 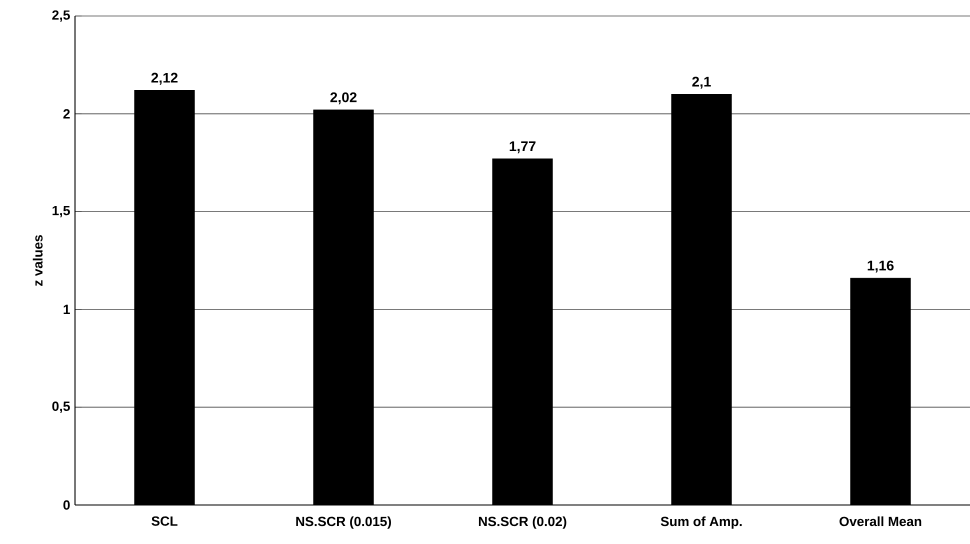 What do you see at coordinates (37, 260) in the screenshot?
I see `y-axis-title: z values` at bounding box center [37, 260].